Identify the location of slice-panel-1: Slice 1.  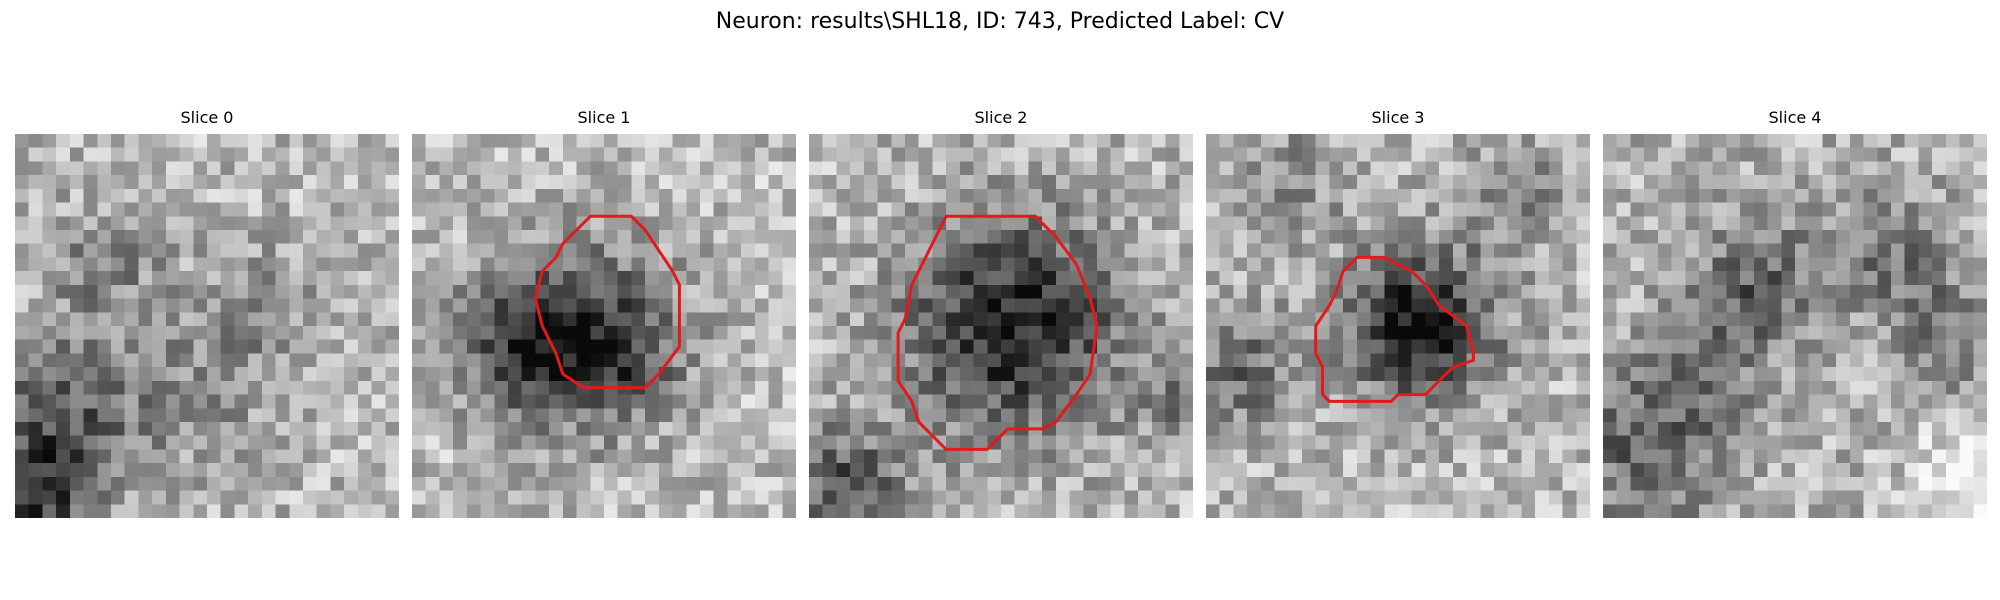
(604, 313).